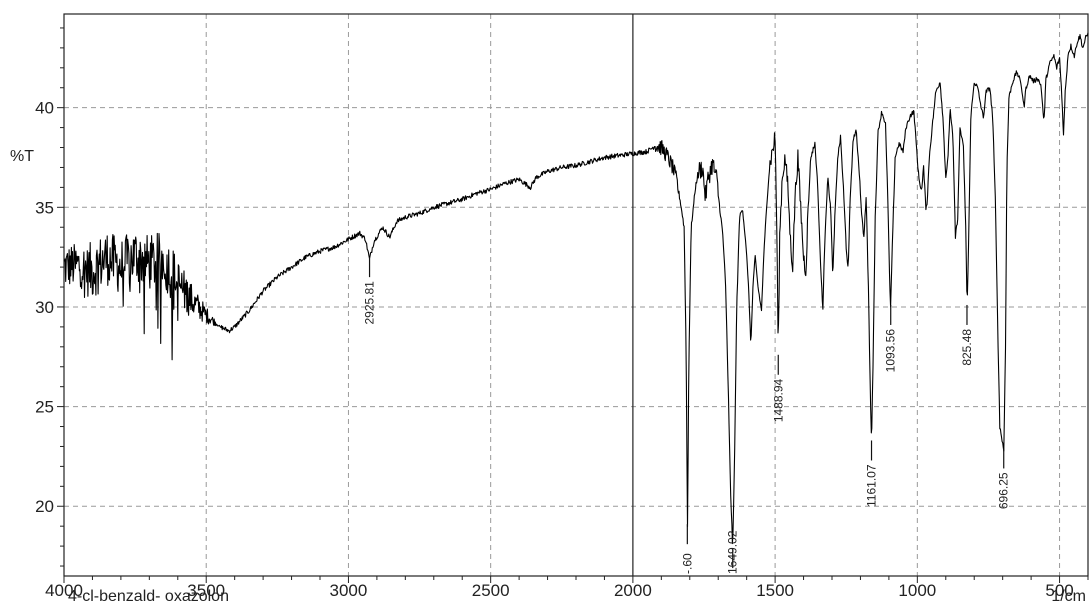 The height and width of the screenshot is (608, 1092). What do you see at coordinates (148, 596) in the screenshot?
I see `sample-label: 4-cl-benzald- oxazolon` at bounding box center [148, 596].